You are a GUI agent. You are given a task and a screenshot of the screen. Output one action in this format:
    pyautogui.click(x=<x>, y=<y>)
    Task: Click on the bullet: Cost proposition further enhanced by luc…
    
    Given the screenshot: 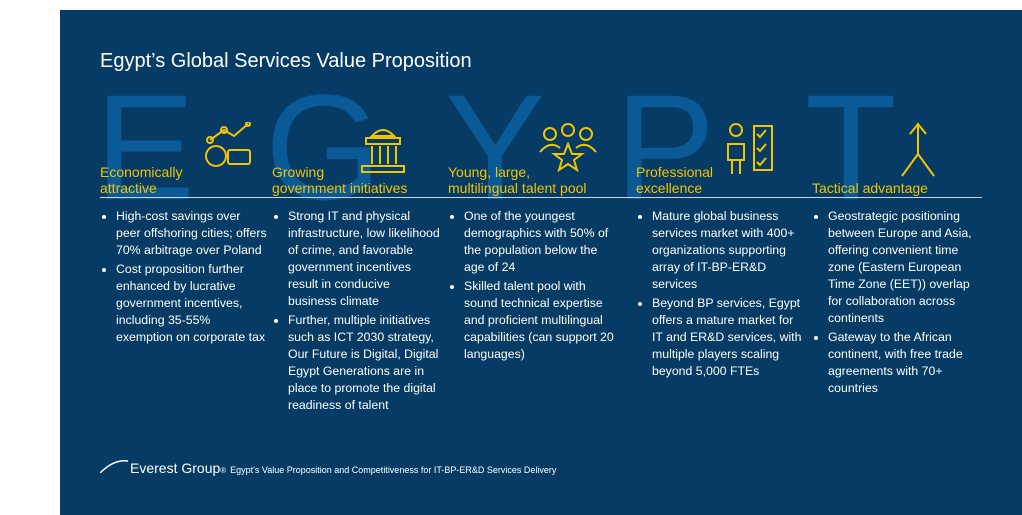 What is the action you would take?
    pyautogui.click(x=192, y=303)
    